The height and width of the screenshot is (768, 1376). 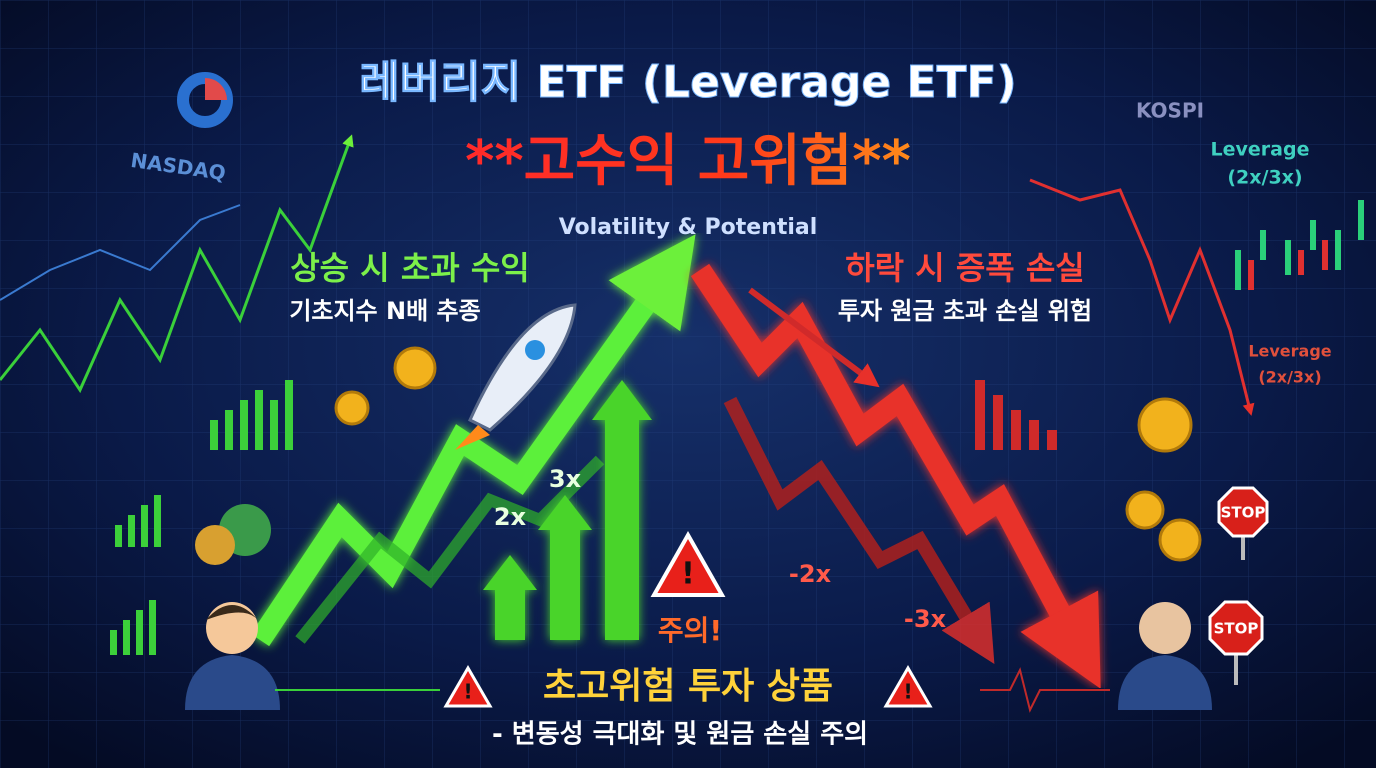 I want to click on loss-sub: 투자 원금 초과 손실 위험, so click(x=965, y=311).